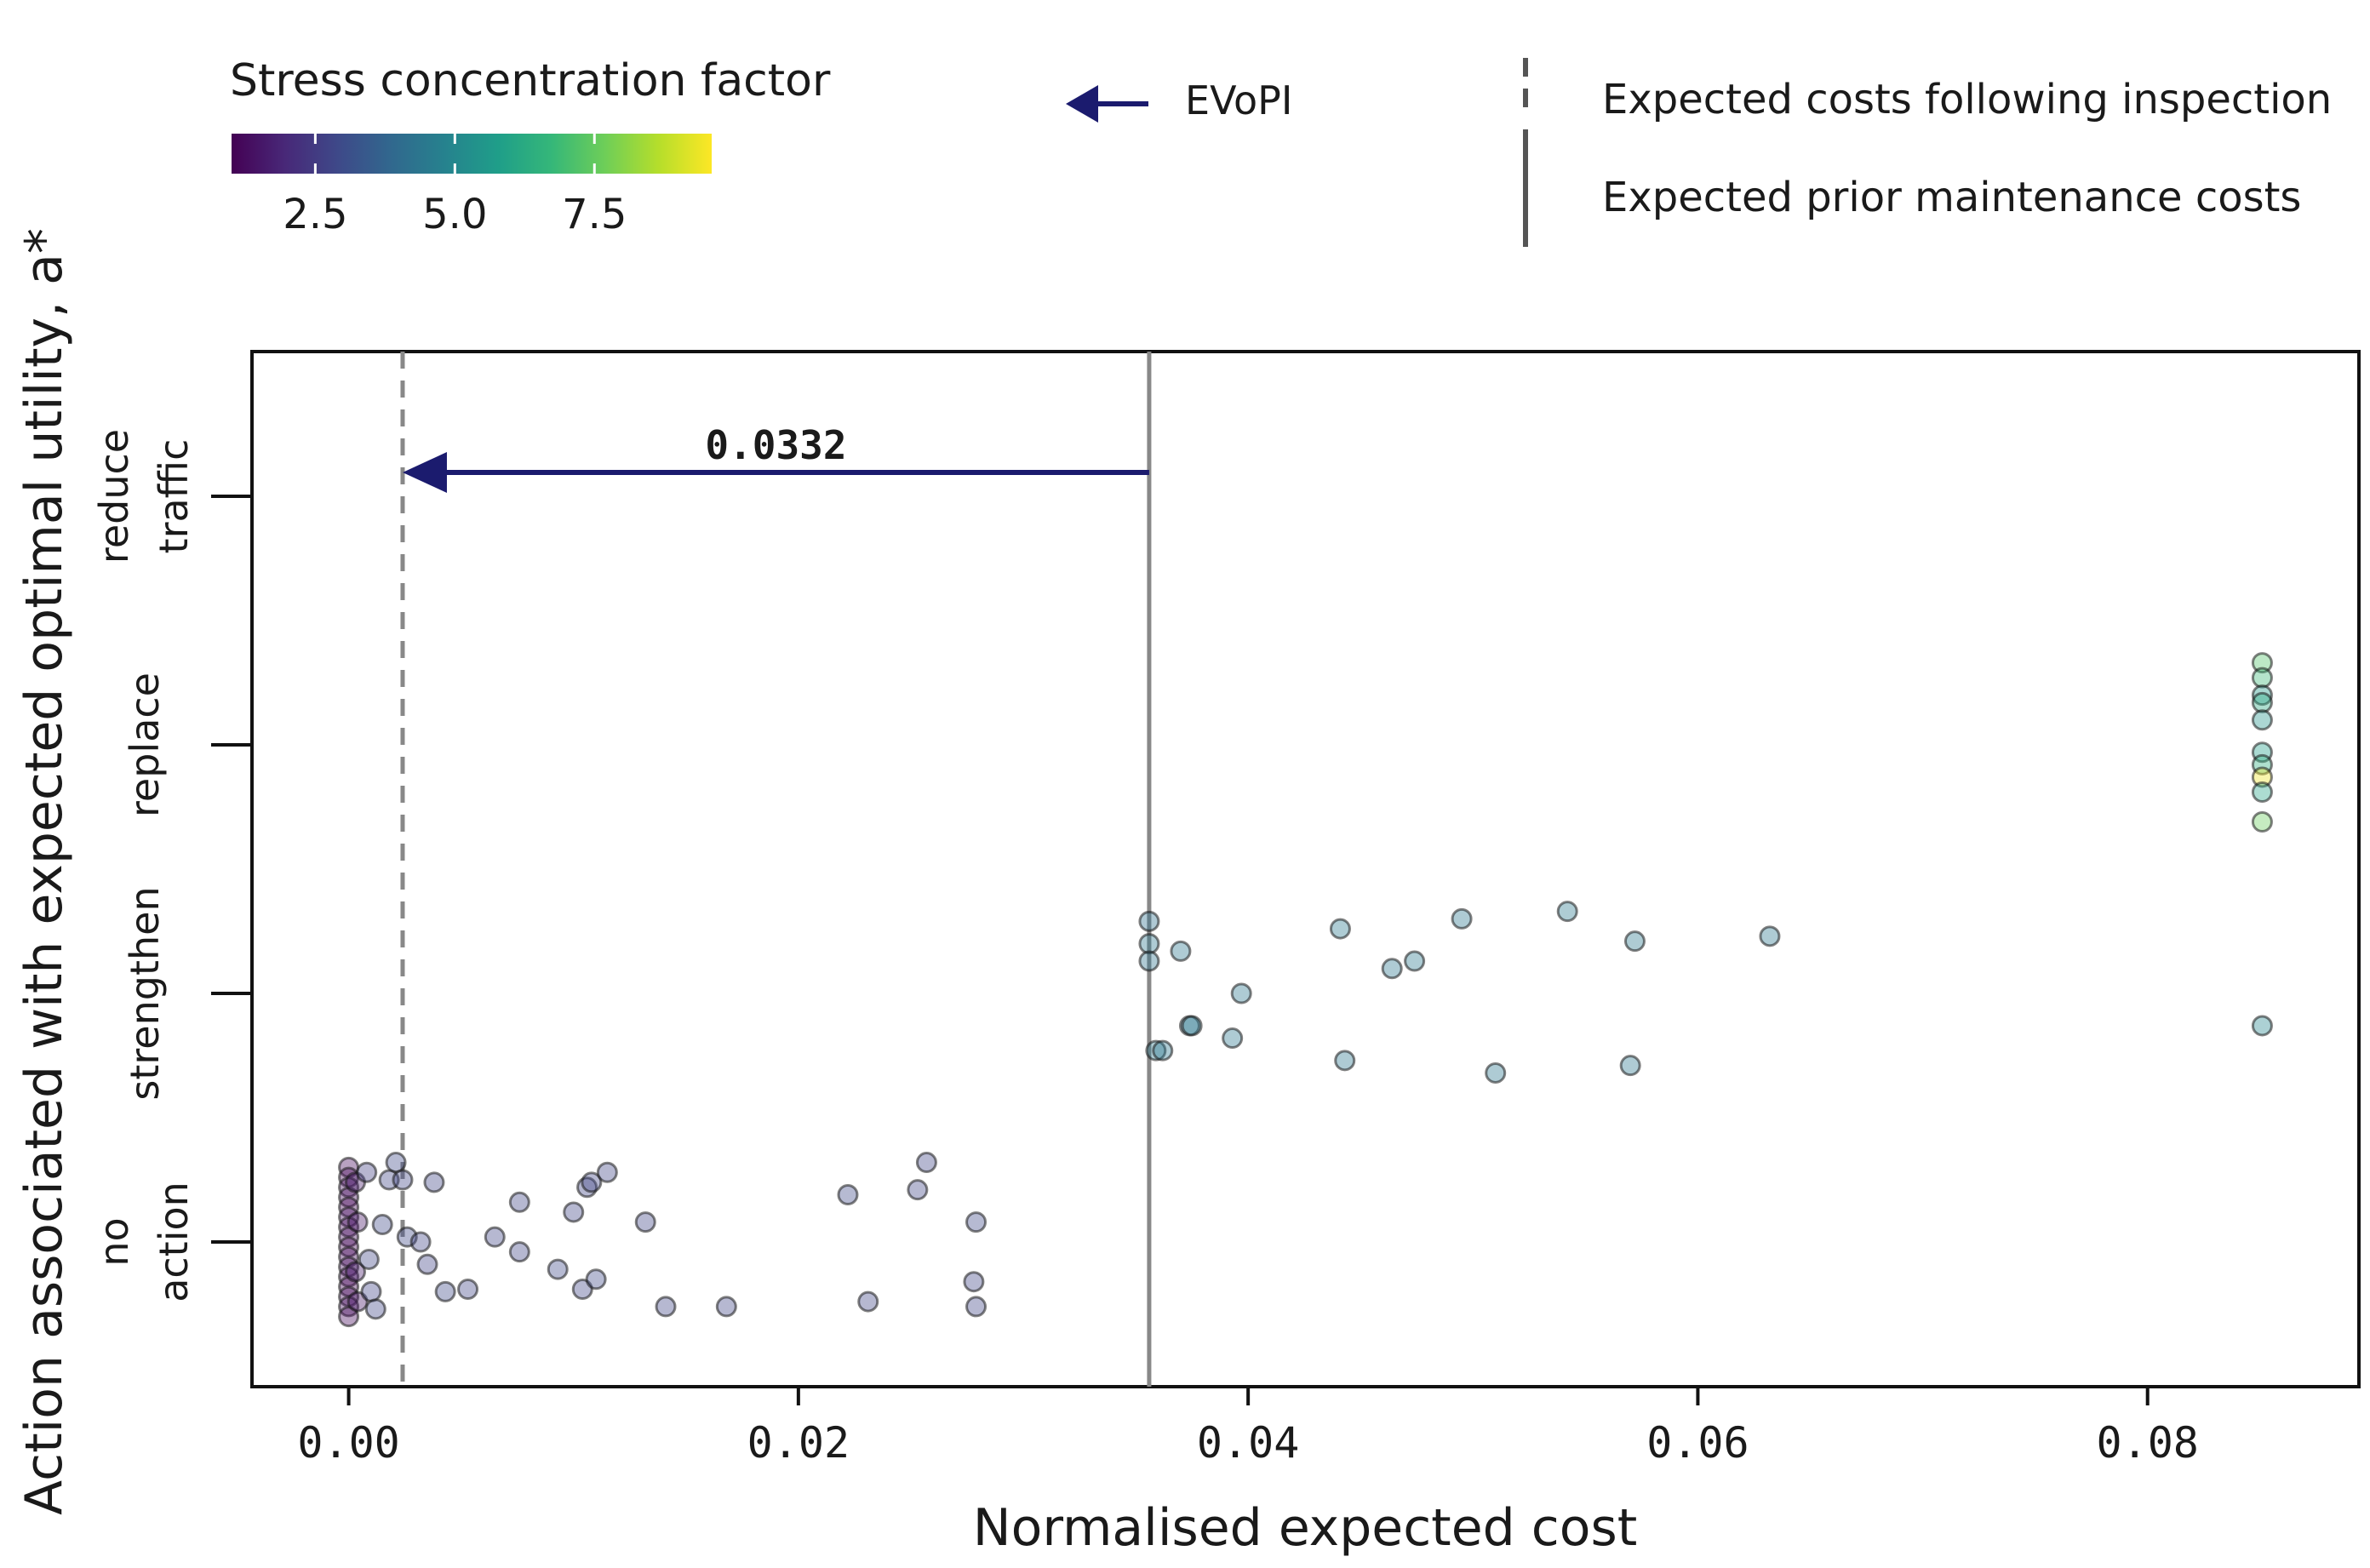 This screenshot has width=2370, height=1568. I want to click on x-tick-label: 0.04, so click(1248, 1443).